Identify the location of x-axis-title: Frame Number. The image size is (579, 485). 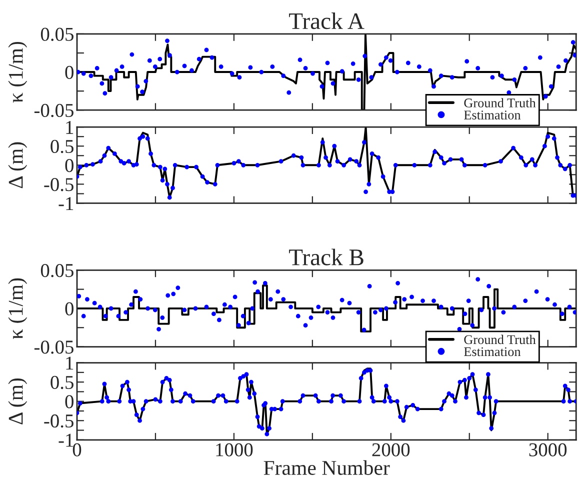
(327, 467).